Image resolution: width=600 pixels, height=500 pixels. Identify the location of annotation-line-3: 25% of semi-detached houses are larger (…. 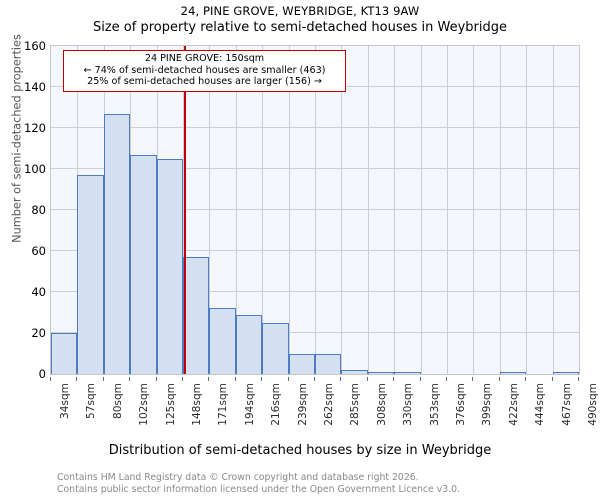
(204, 82).